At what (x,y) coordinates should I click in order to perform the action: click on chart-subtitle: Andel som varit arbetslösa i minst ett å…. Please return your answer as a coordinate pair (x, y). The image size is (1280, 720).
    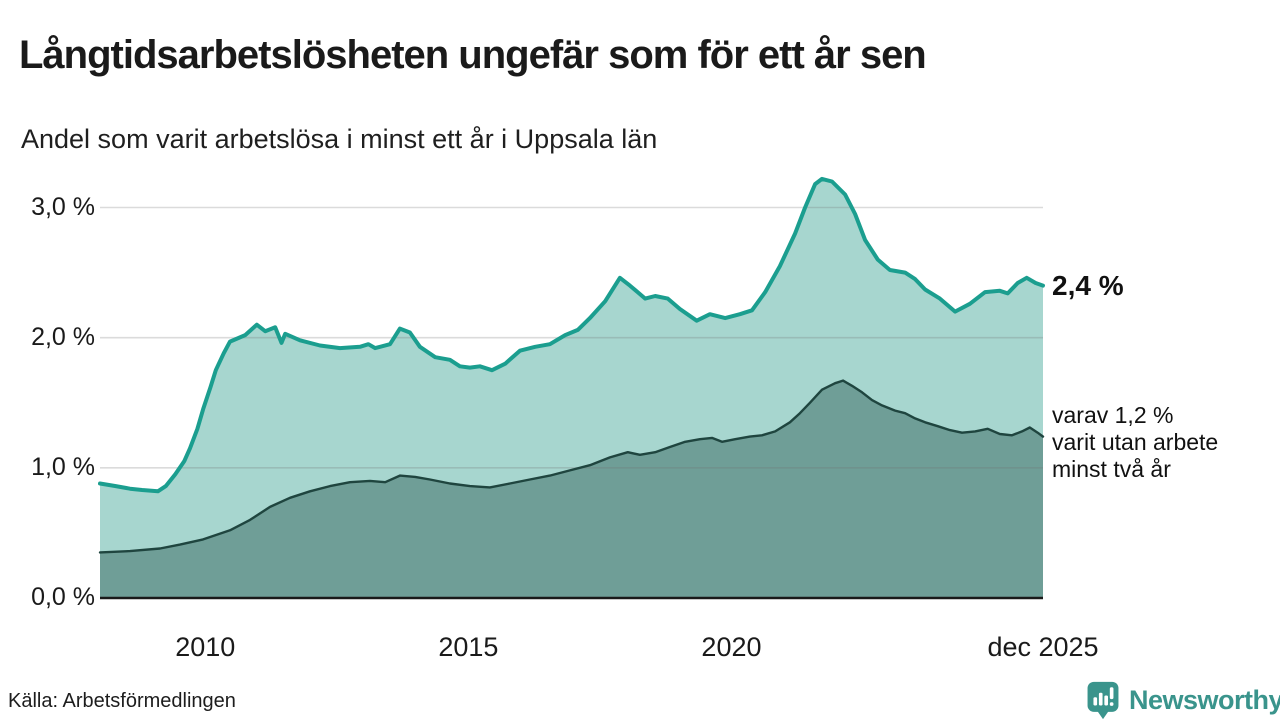
    Looking at the image, I should click on (339, 139).